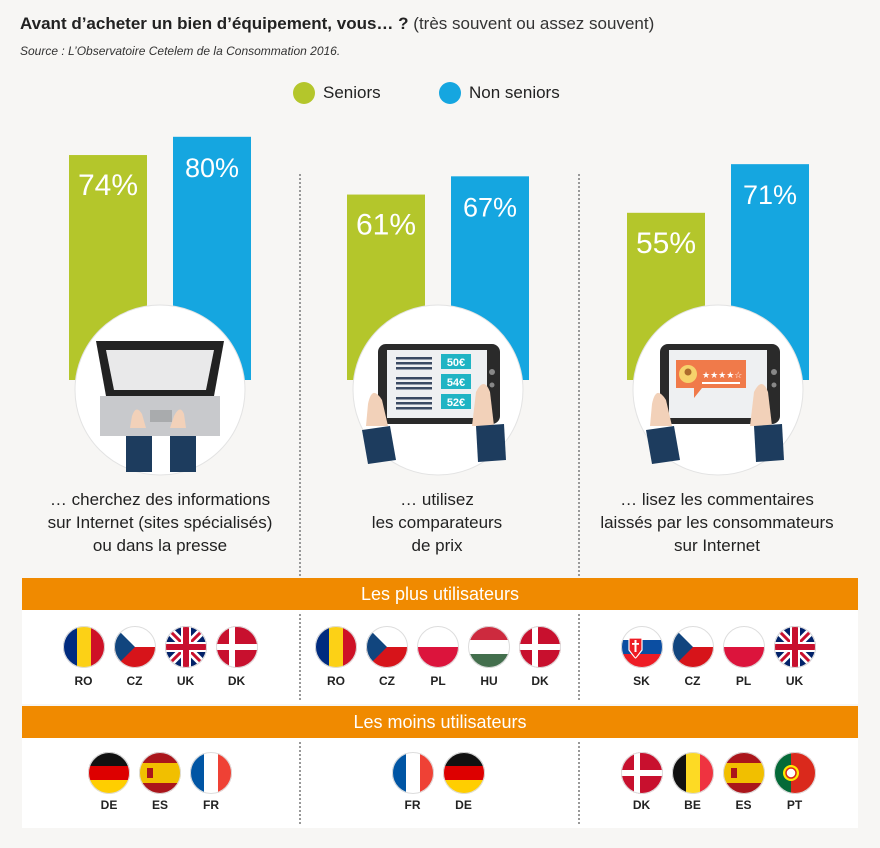 Image resolution: width=880 pixels, height=848 pixels. Describe the element at coordinates (160, 499) in the screenshot. I see `caption-line: … cherchez des informations` at that location.